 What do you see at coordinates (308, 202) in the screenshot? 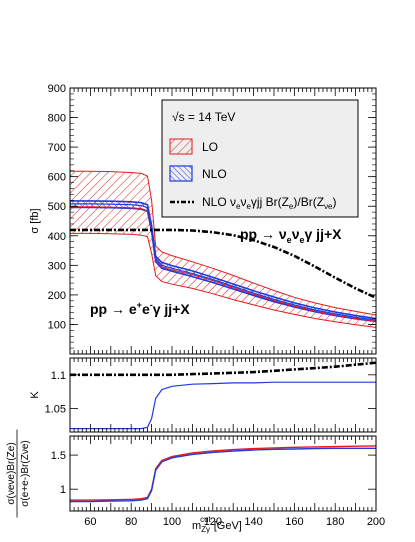
I see `text: )/Br(Z` at bounding box center [308, 202].